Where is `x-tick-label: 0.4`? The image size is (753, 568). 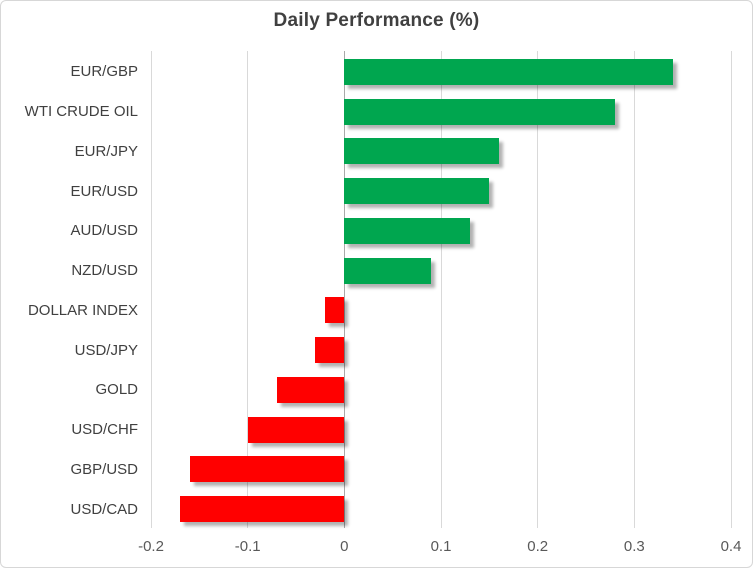
x-tick-label: 0.4 is located at coordinates (731, 546).